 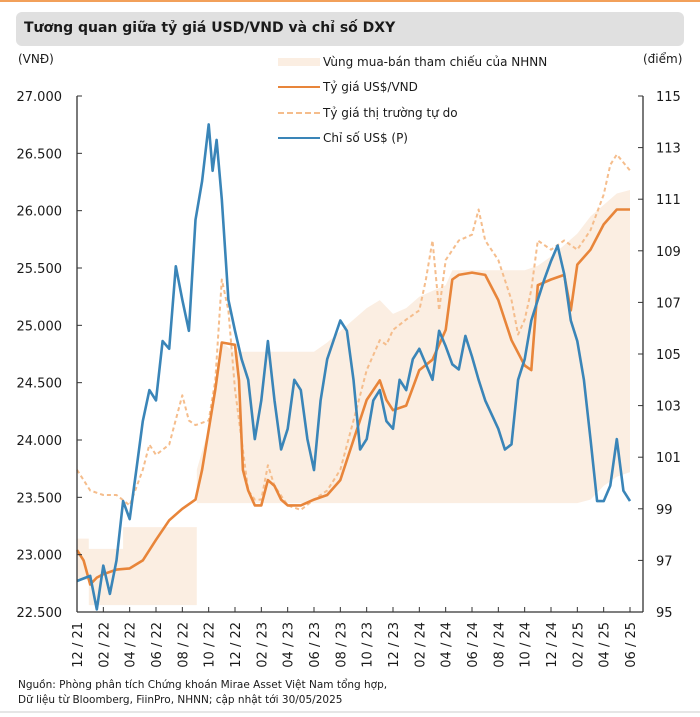 I want to click on x-tick-label: 02 / 25, so click(x=578, y=645).